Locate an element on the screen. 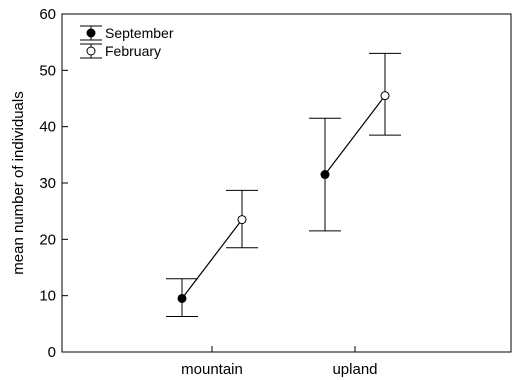 This screenshot has height=380, width=517. x-tick-label-upland: upland is located at coordinates (354, 369).